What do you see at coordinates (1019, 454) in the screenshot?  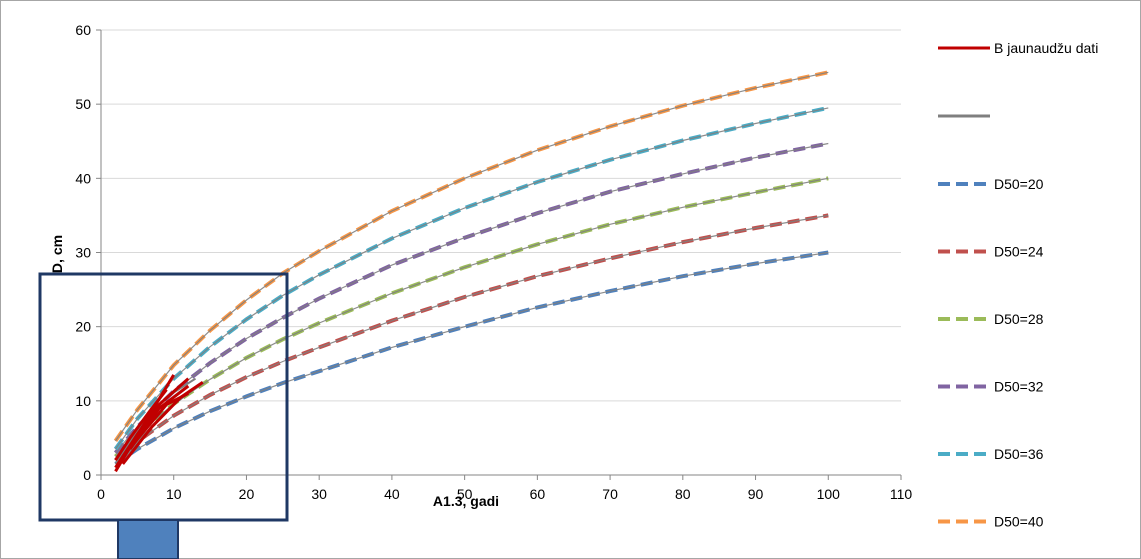 I see `legend-label-6: D50=36` at bounding box center [1019, 454].